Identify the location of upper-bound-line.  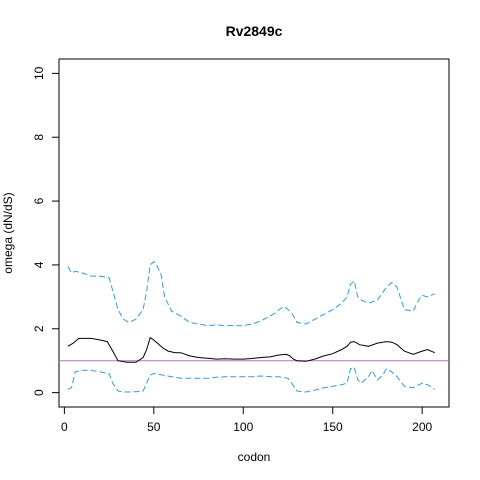
(251, 293).